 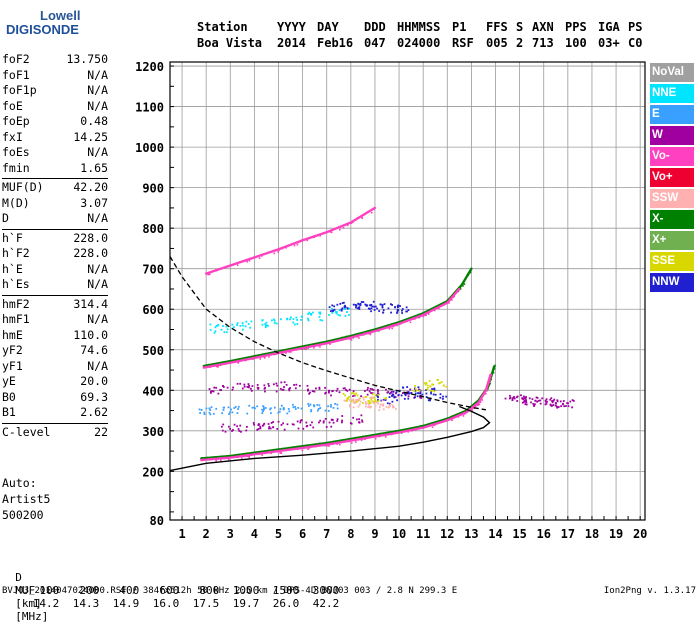 What do you see at coordinates (419, 43) in the screenshot?
I see `hhmmss-value: 024000` at bounding box center [419, 43].